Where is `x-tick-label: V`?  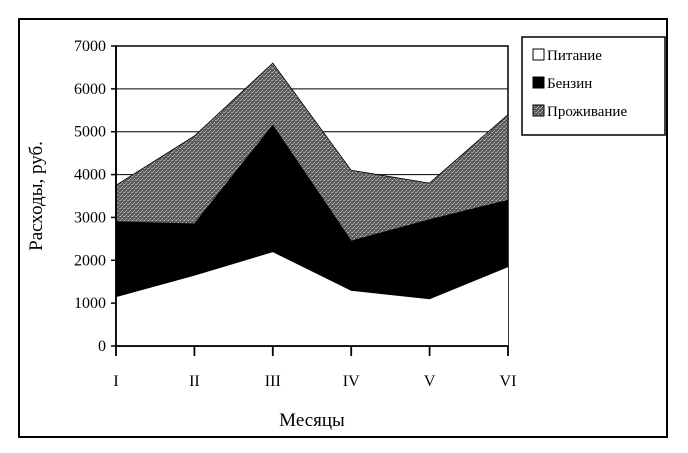
x-tick-label: V is located at coordinates (430, 381).